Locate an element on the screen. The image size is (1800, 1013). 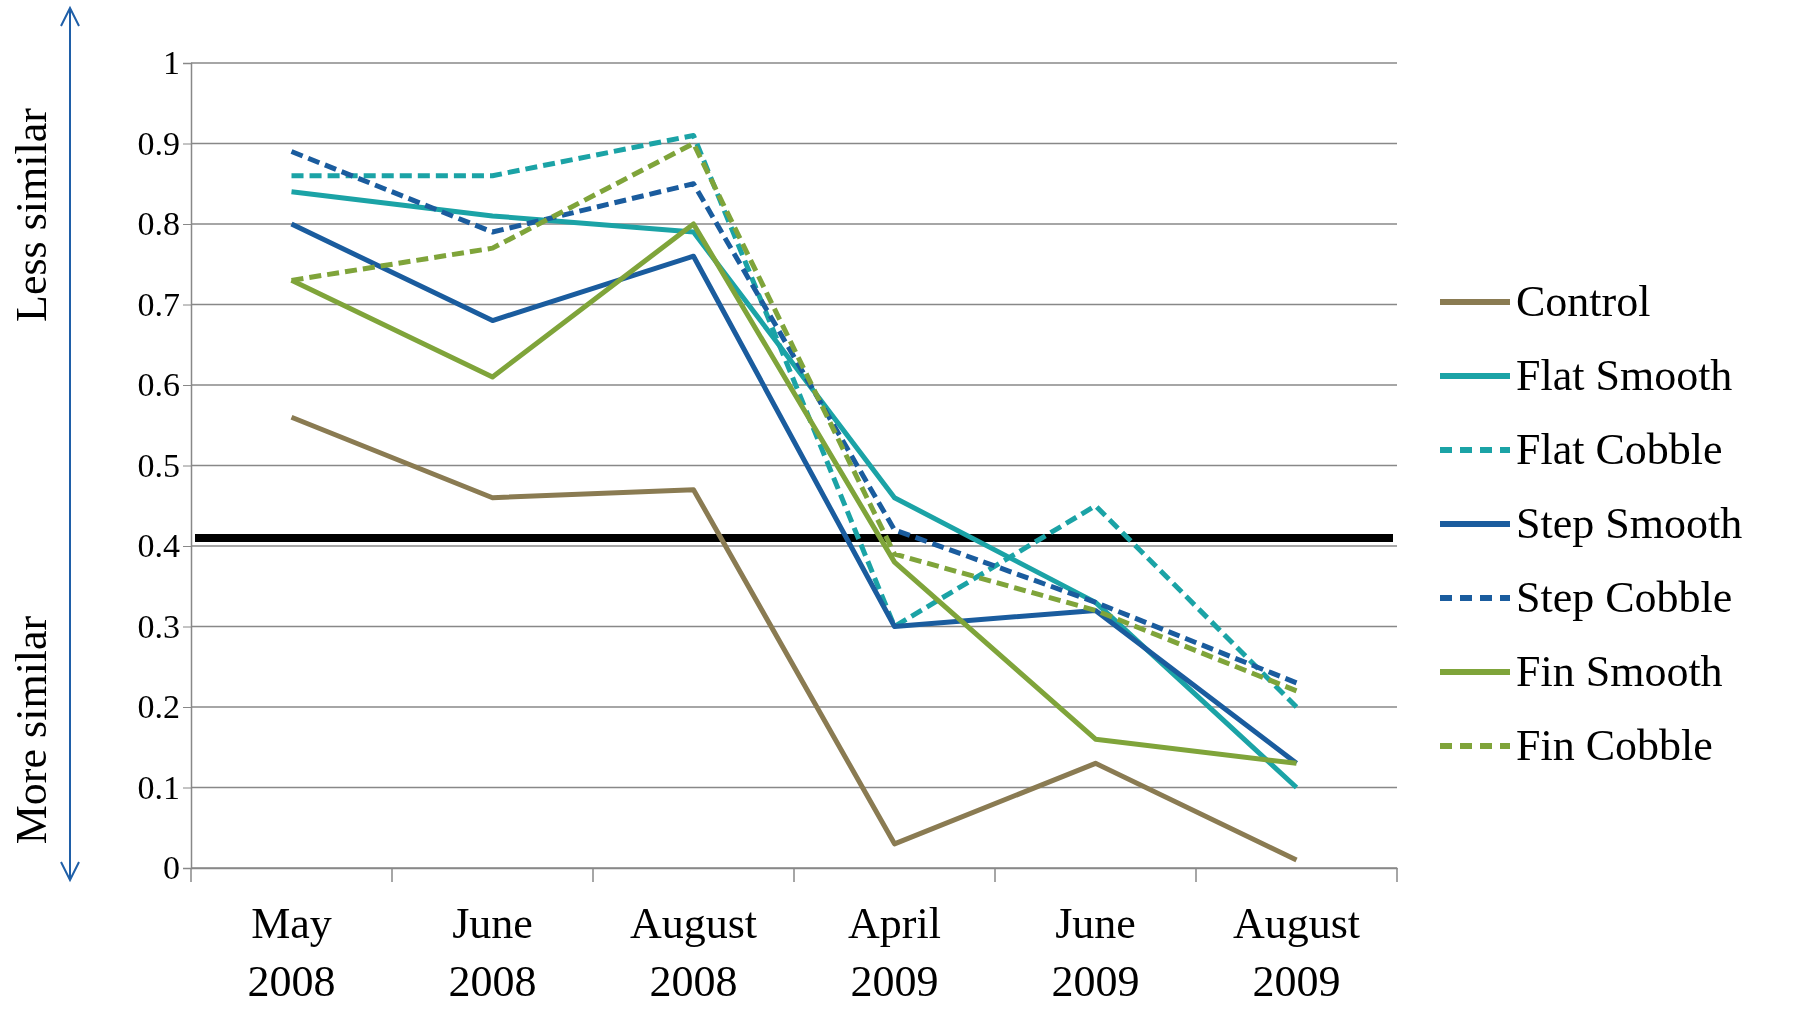
legend-label: Flat Cobble is located at coordinates (1619, 449).